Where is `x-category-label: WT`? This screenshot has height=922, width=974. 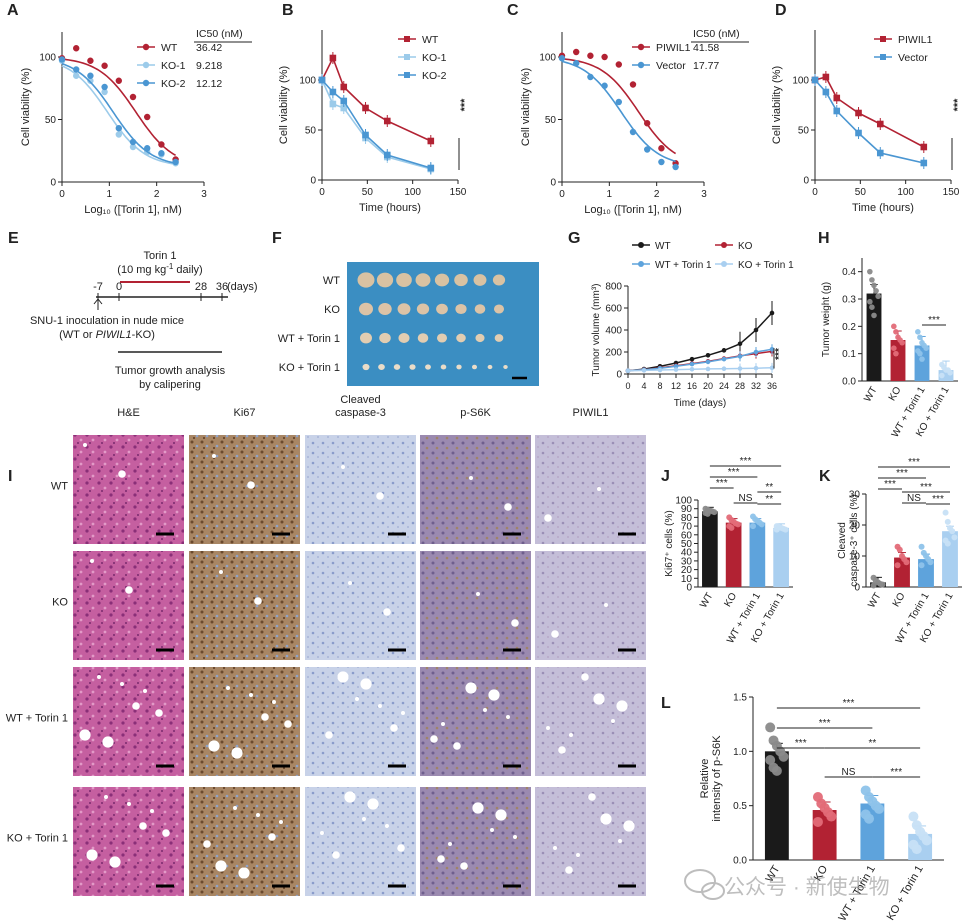
x-category-label: WT is located at coordinates (706, 600).